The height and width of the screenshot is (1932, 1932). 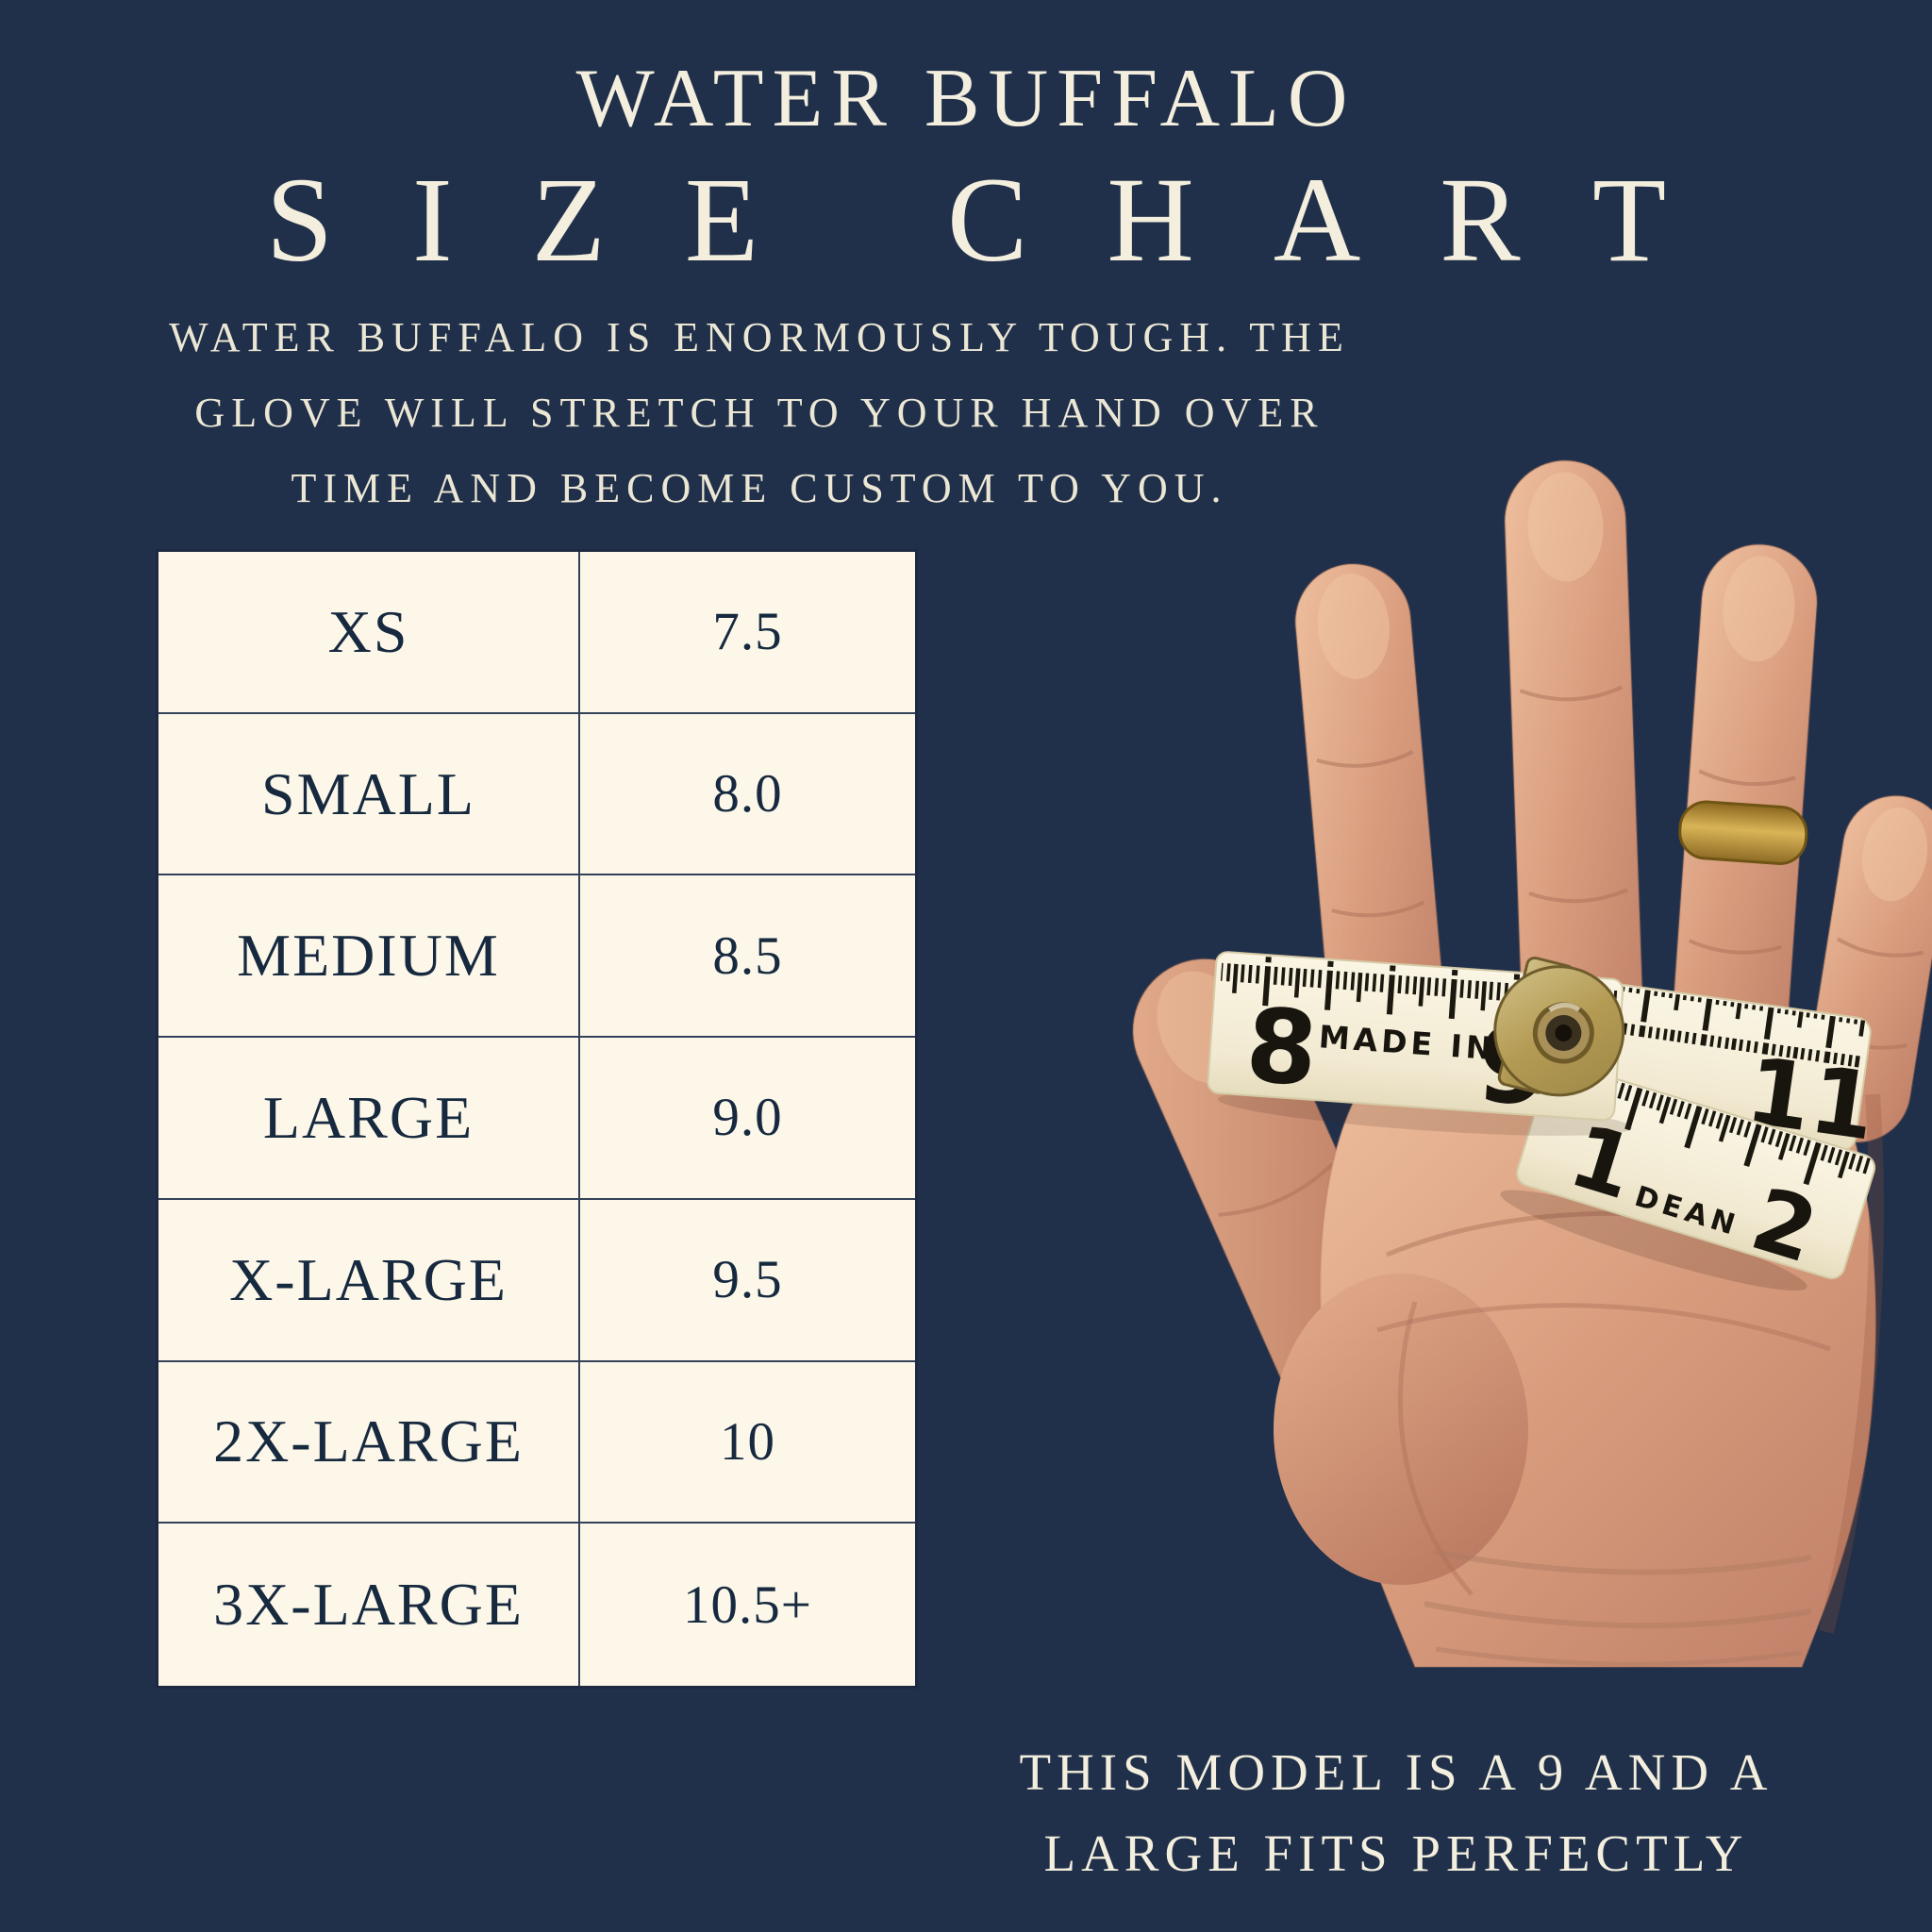 What do you see at coordinates (369, 1119) in the screenshot?
I see `size-label: LARGE` at bounding box center [369, 1119].